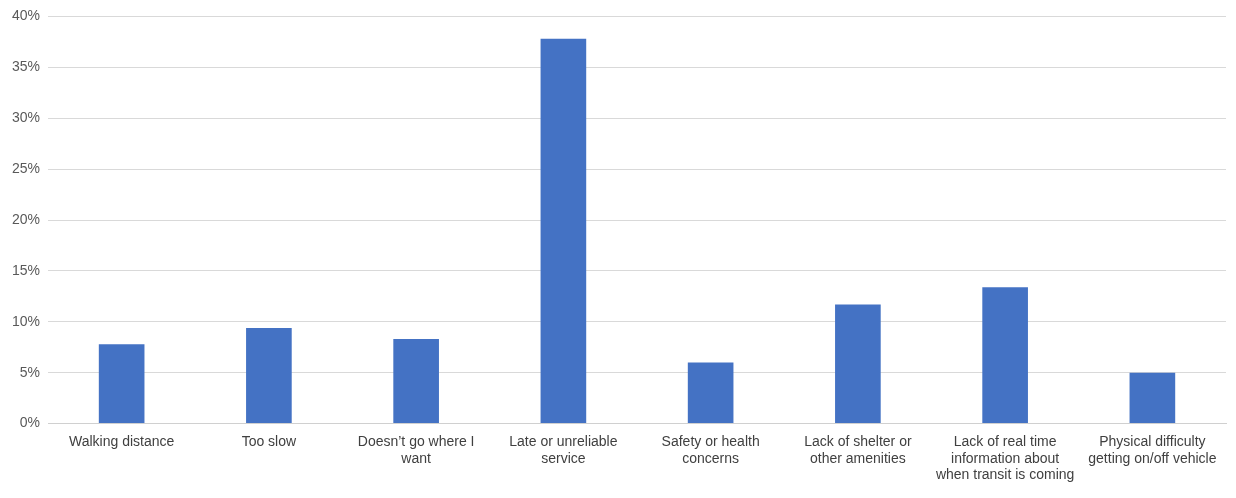  I want to click on y-tick-label: 30%, so click(26, 117).